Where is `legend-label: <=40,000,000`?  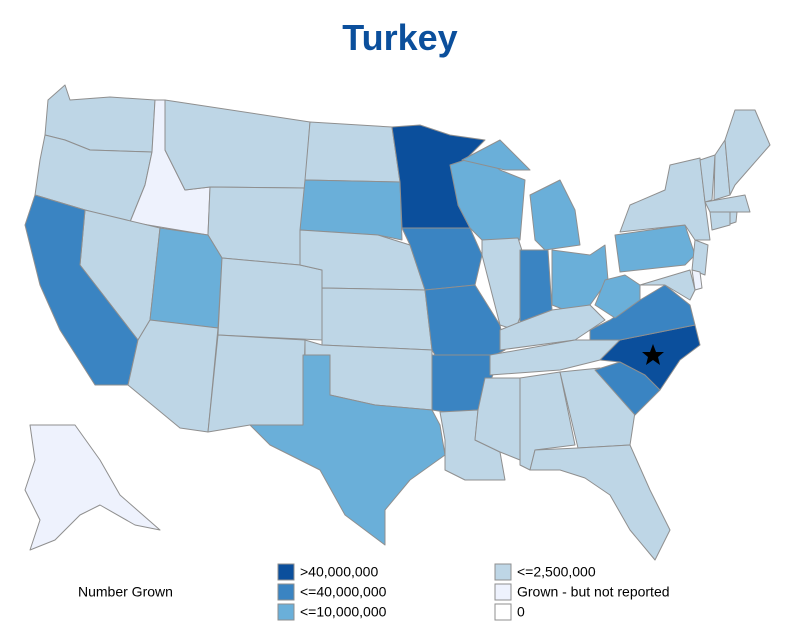 legend-label: <=40,000,000 is located at coordinates (343, 592).